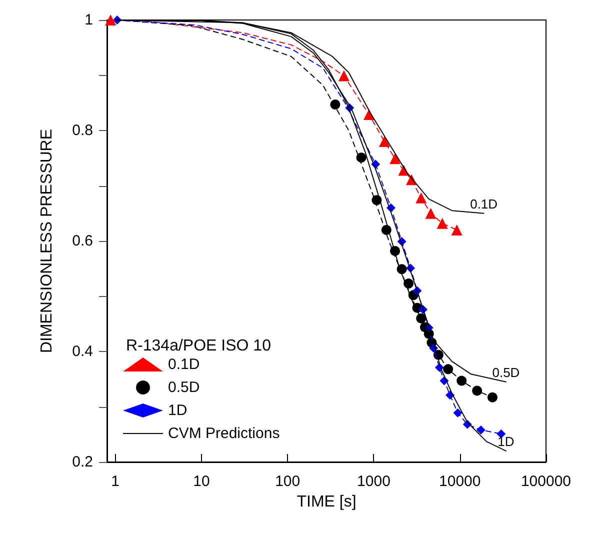  I want to click on x-tick-label: 100000, so click(546, 481).